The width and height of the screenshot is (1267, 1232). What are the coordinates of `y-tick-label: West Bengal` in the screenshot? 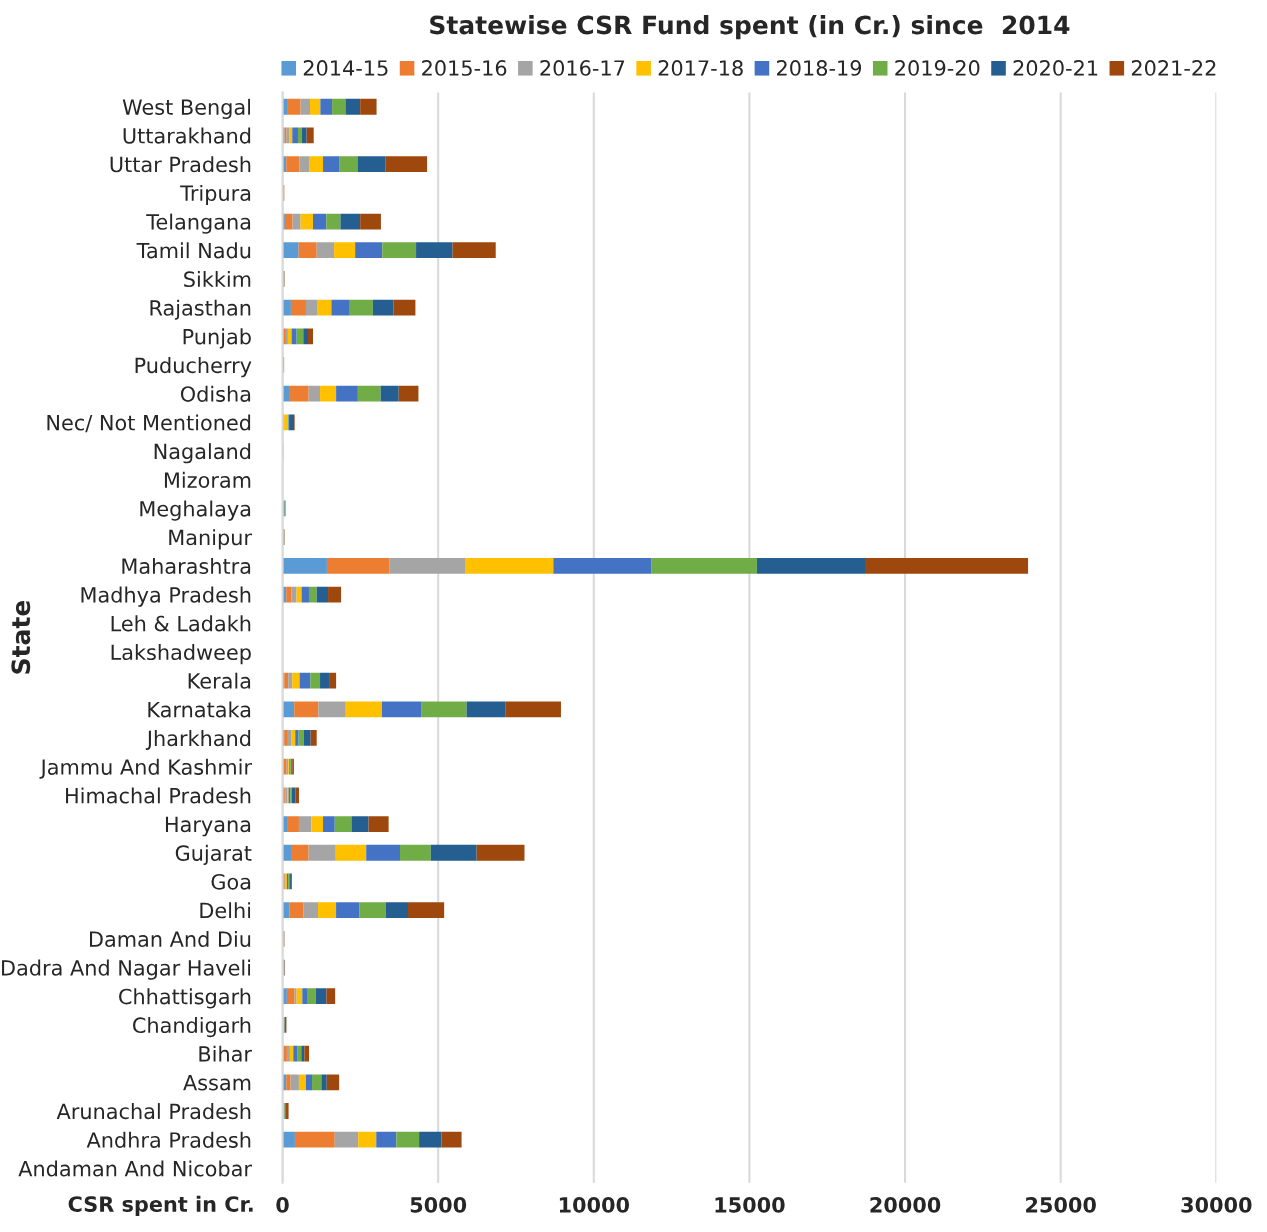 It's located at (186, 108).